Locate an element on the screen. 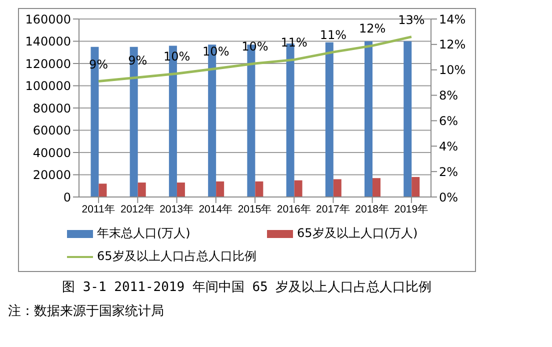 This screenshot has height=347, width=552. x-tick-label: 2019年 is located at coordinates (411, 209).